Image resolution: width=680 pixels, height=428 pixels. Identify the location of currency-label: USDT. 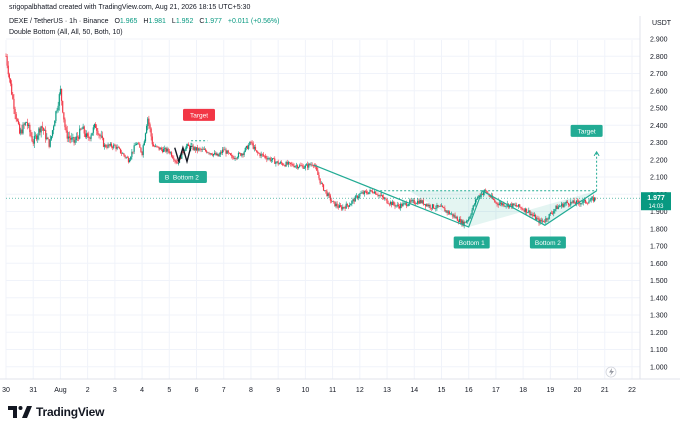
(662, 23).